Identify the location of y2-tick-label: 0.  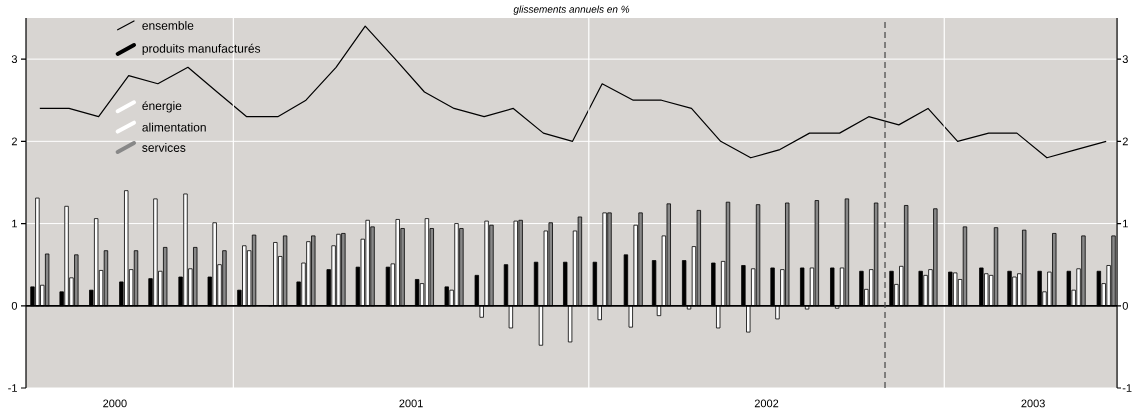
(1125, 305).